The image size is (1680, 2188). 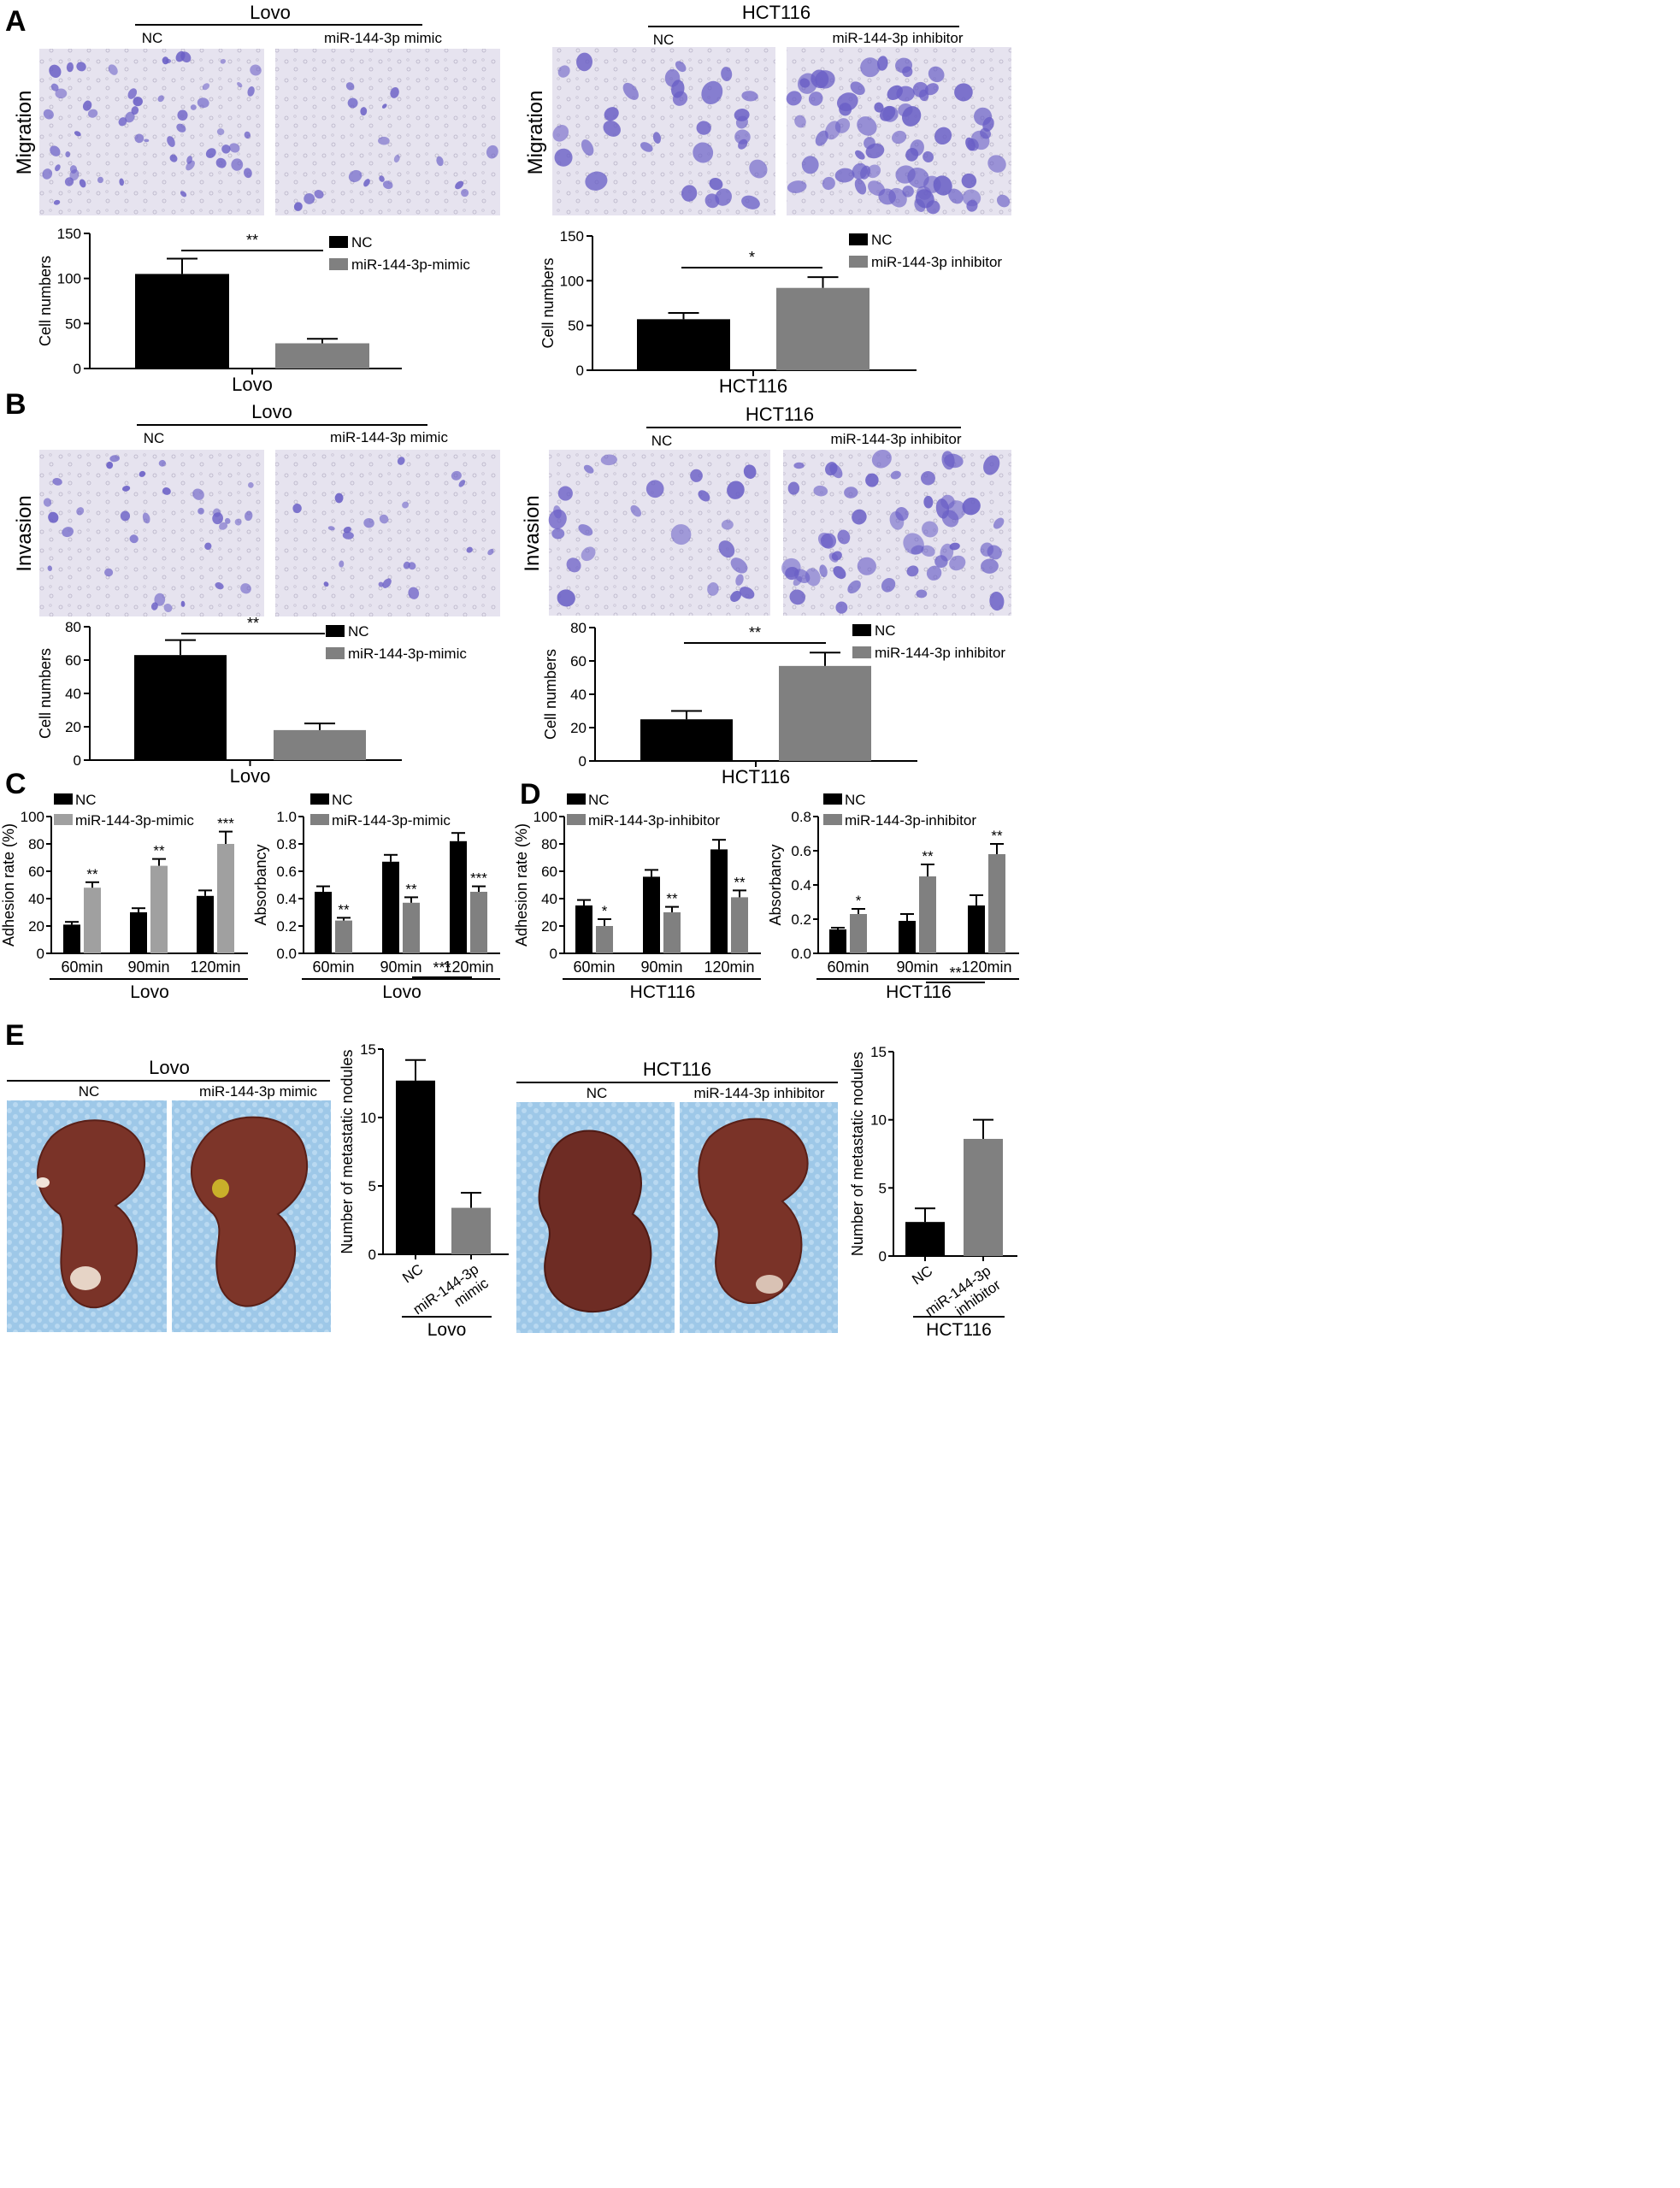 What do you see at coordinates (73, 324) in the screenshot?
I see `y-tick-label: 50` at bounding box center [73, 324].